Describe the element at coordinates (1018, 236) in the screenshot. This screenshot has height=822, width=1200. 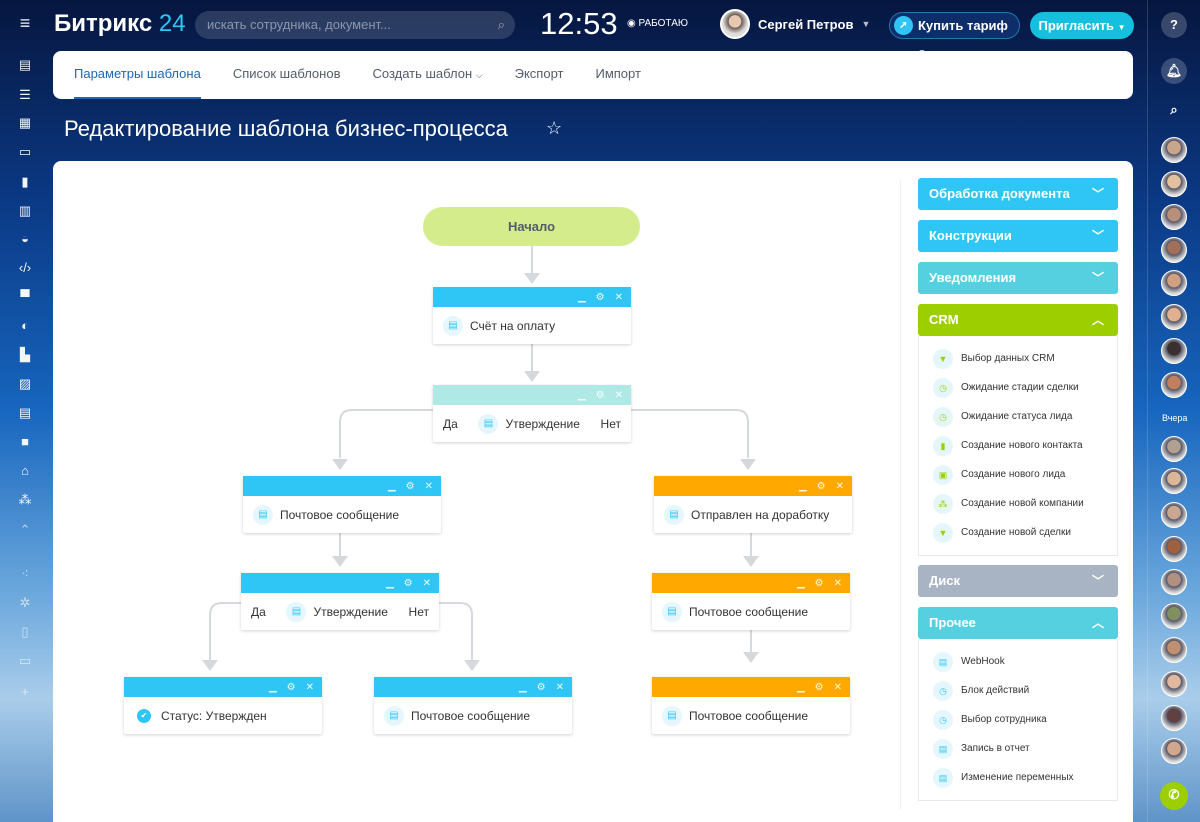
I see `palette-section-header: Конструкции ﹀` at that location.